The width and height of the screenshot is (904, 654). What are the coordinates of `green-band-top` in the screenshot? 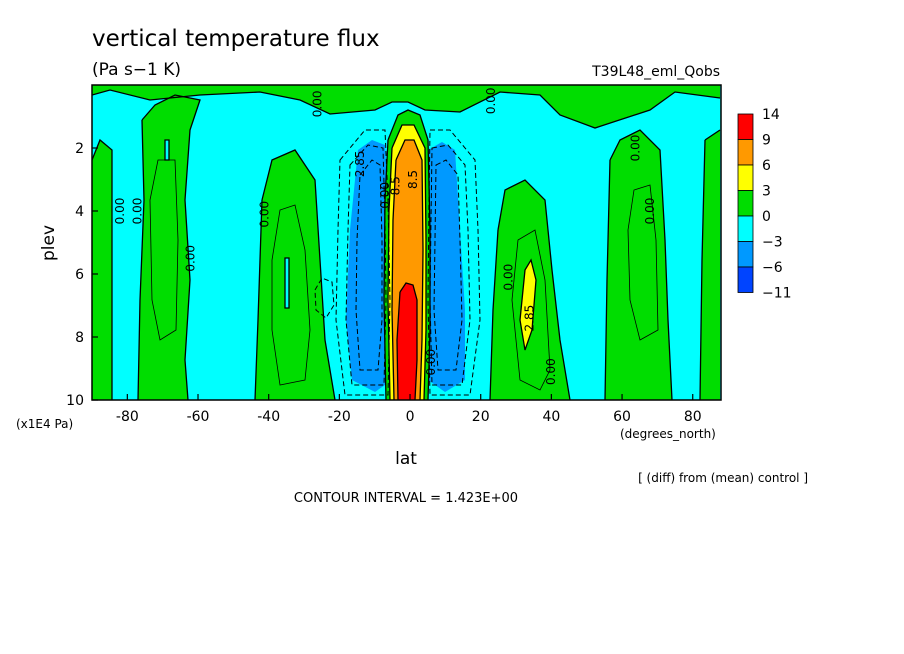 It's located at (406, 106).